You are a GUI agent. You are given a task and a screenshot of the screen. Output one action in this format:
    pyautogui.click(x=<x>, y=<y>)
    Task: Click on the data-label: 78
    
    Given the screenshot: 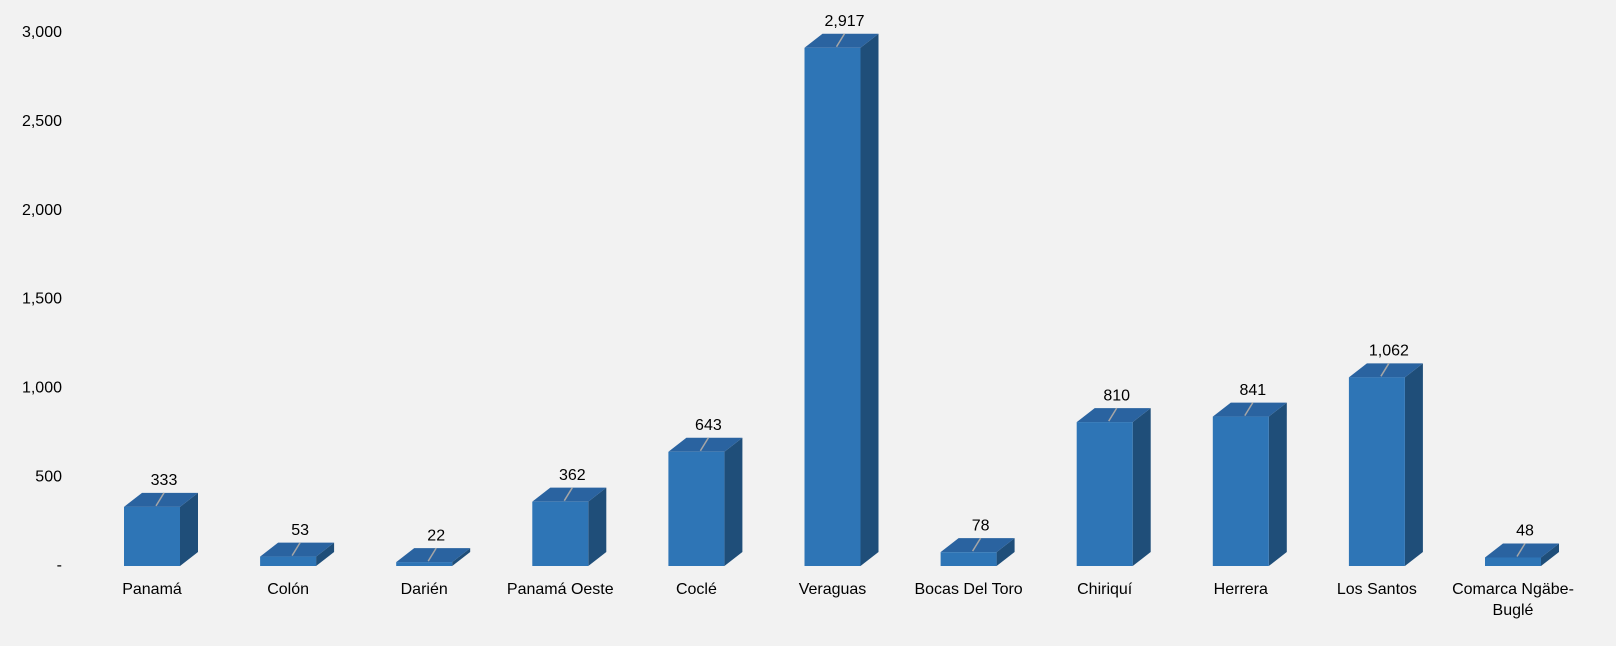 What is the action you would take?
    pyautogui.click(x=981, y=525)
    